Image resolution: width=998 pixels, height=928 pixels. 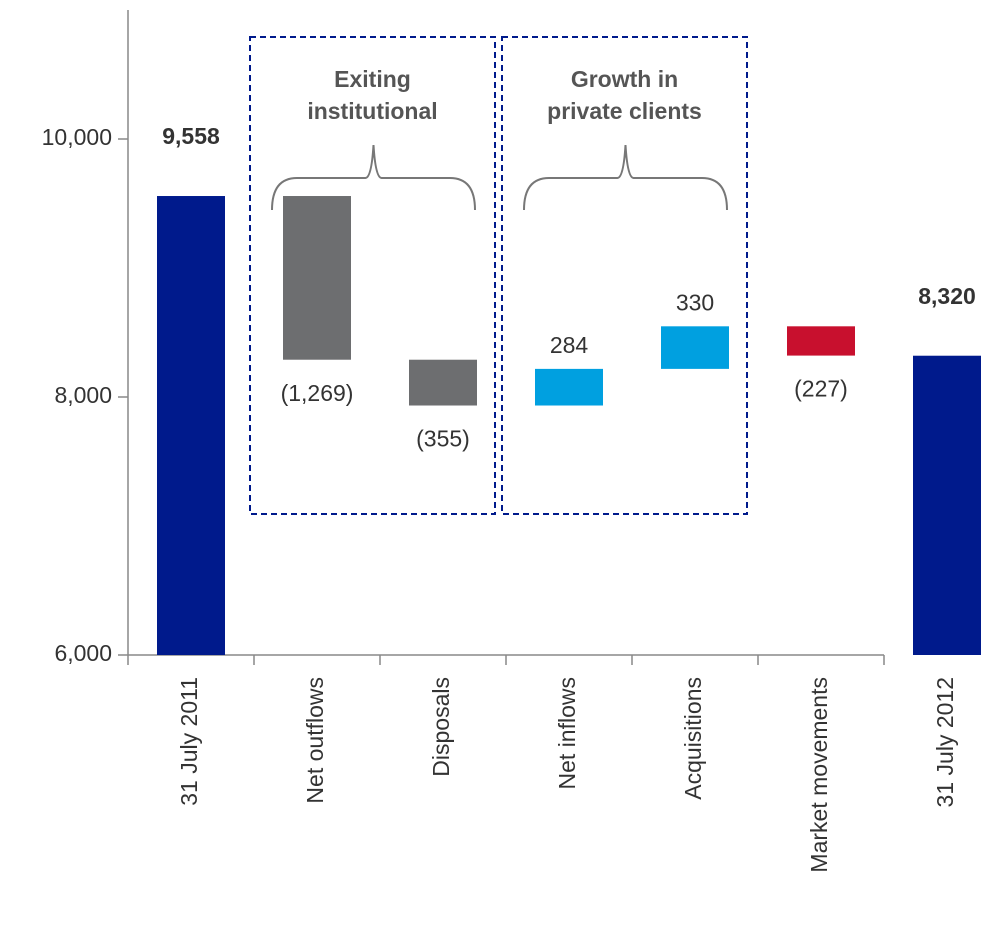 What do you see at coordinates (693, 738) in the screenshot?
I see `x-tick-label: Acquisitions` at bounding box center [693, 738].